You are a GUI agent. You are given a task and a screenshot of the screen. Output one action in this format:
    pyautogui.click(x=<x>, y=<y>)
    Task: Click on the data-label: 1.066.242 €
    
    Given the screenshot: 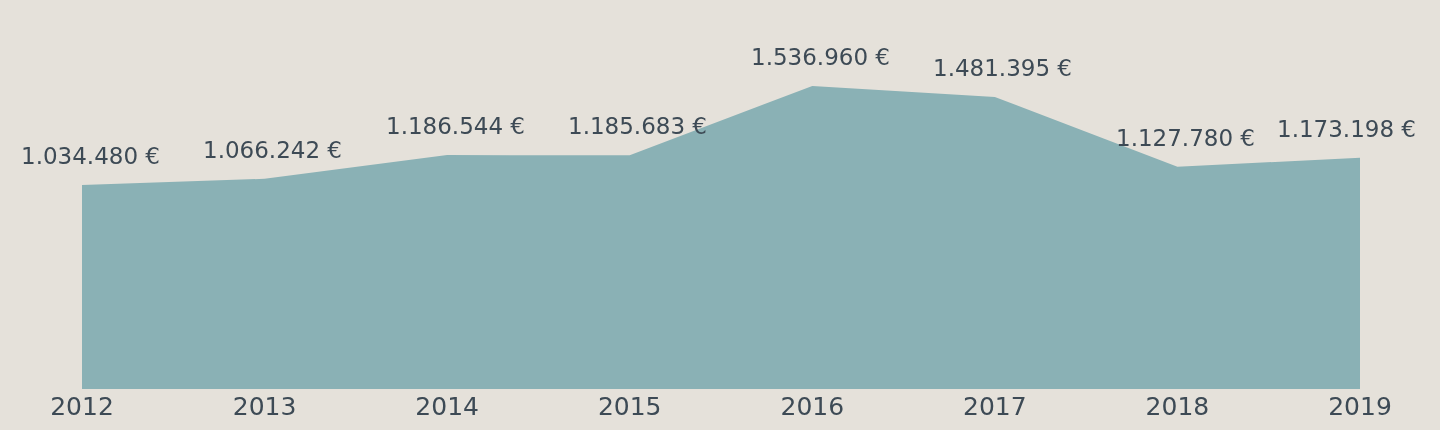 What is the action you would take?
    pyautogui.click(x=272, y=150)
    